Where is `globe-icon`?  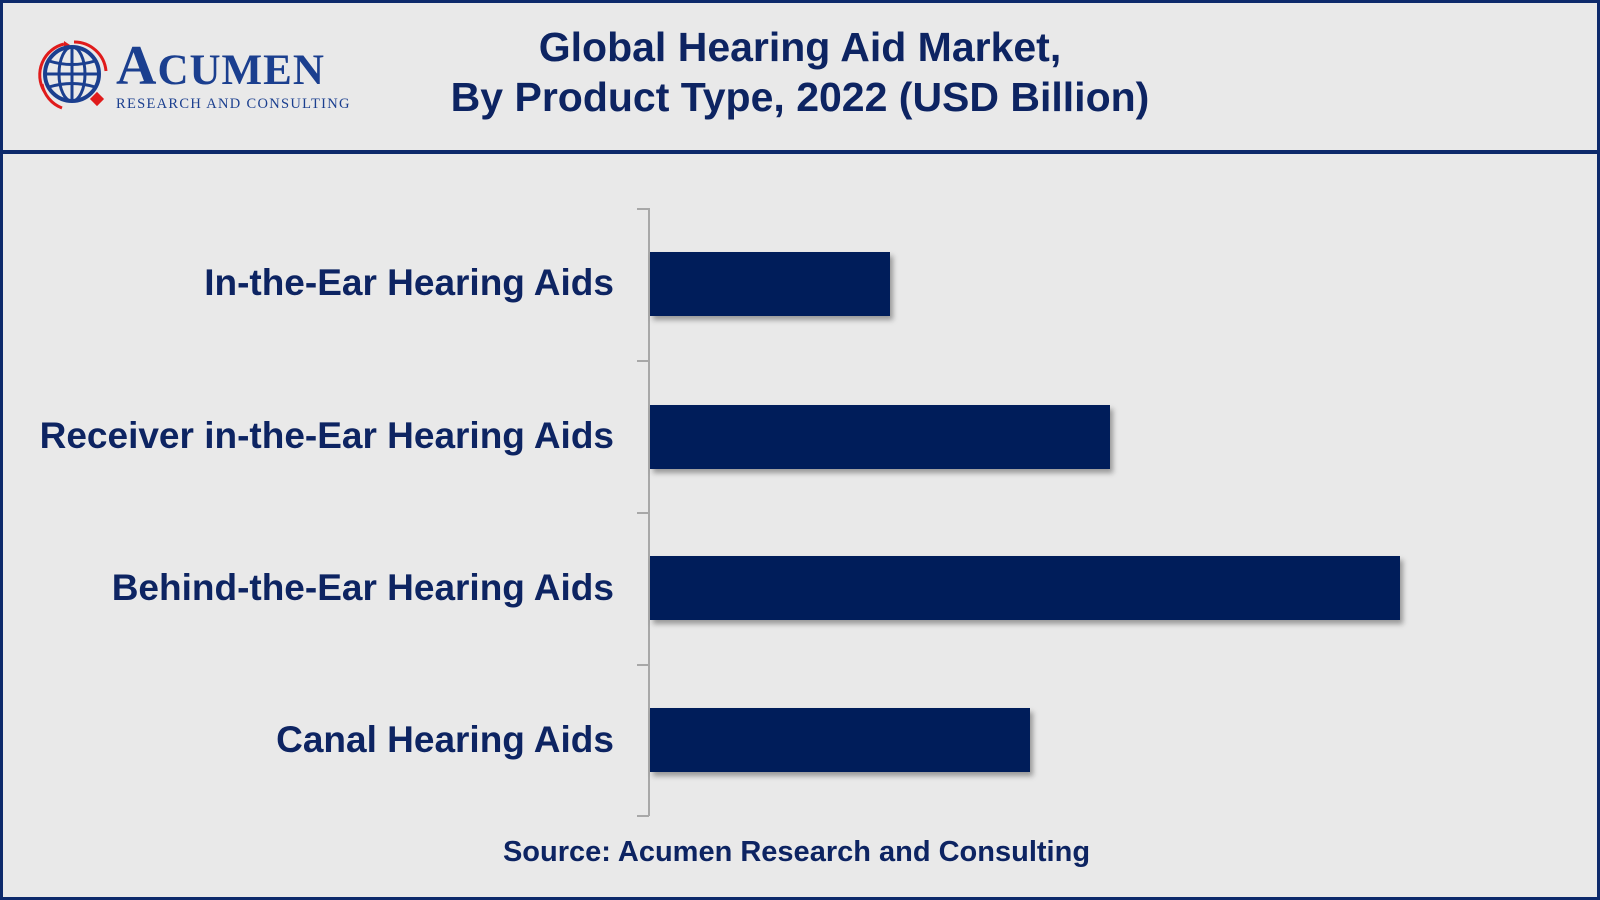
globe-icon is located at coordinates (73, 75).